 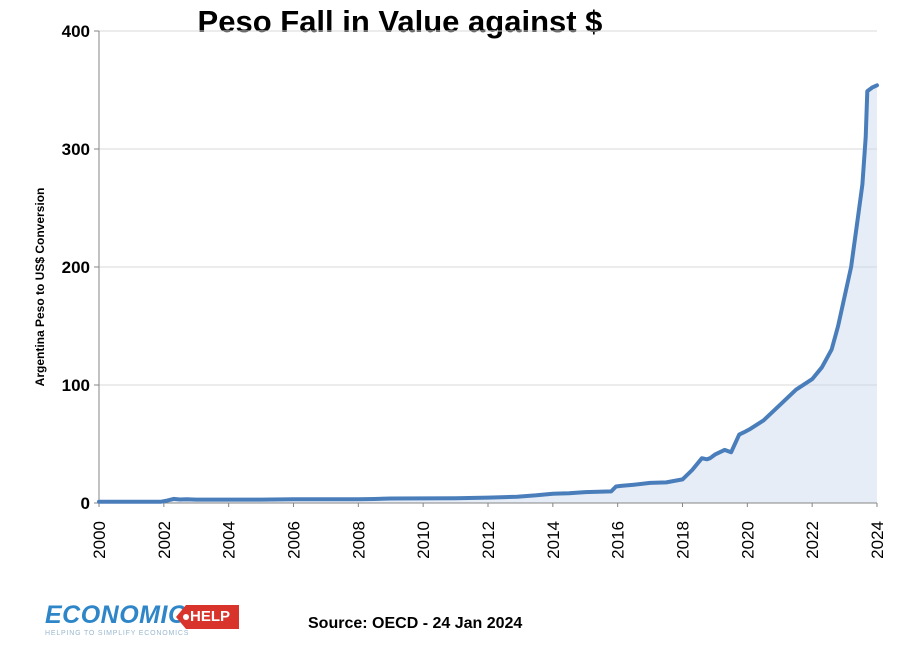 What do you see at coordinates (812, 540) in the screenshot?
I see `x-tick-label: 2022` at bounding box center [812, 540].